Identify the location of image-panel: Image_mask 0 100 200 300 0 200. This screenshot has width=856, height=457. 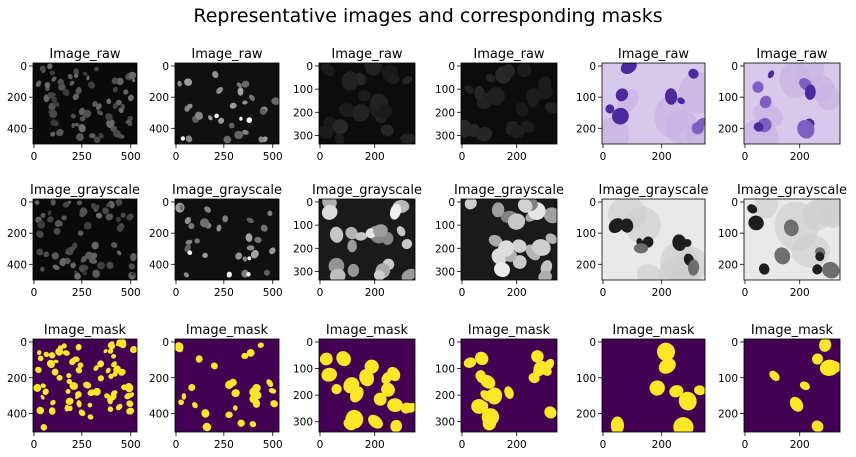
(496, 387).